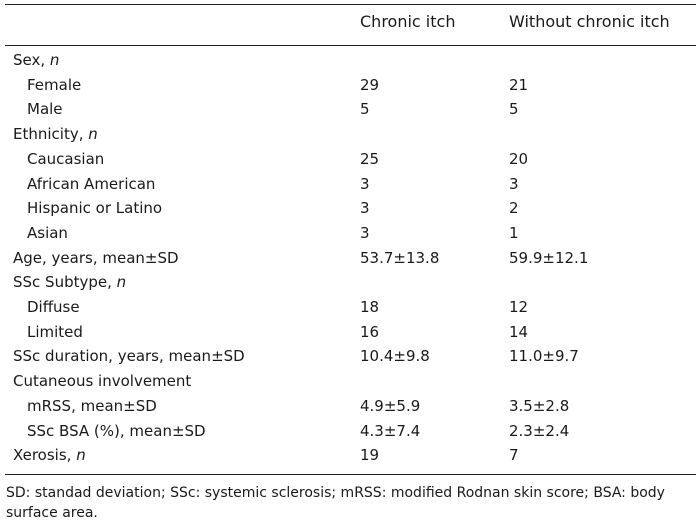 This screenshot has width=700, height=529. I want to click on row-label-text: SSc Subtype,, so click(65, 282).